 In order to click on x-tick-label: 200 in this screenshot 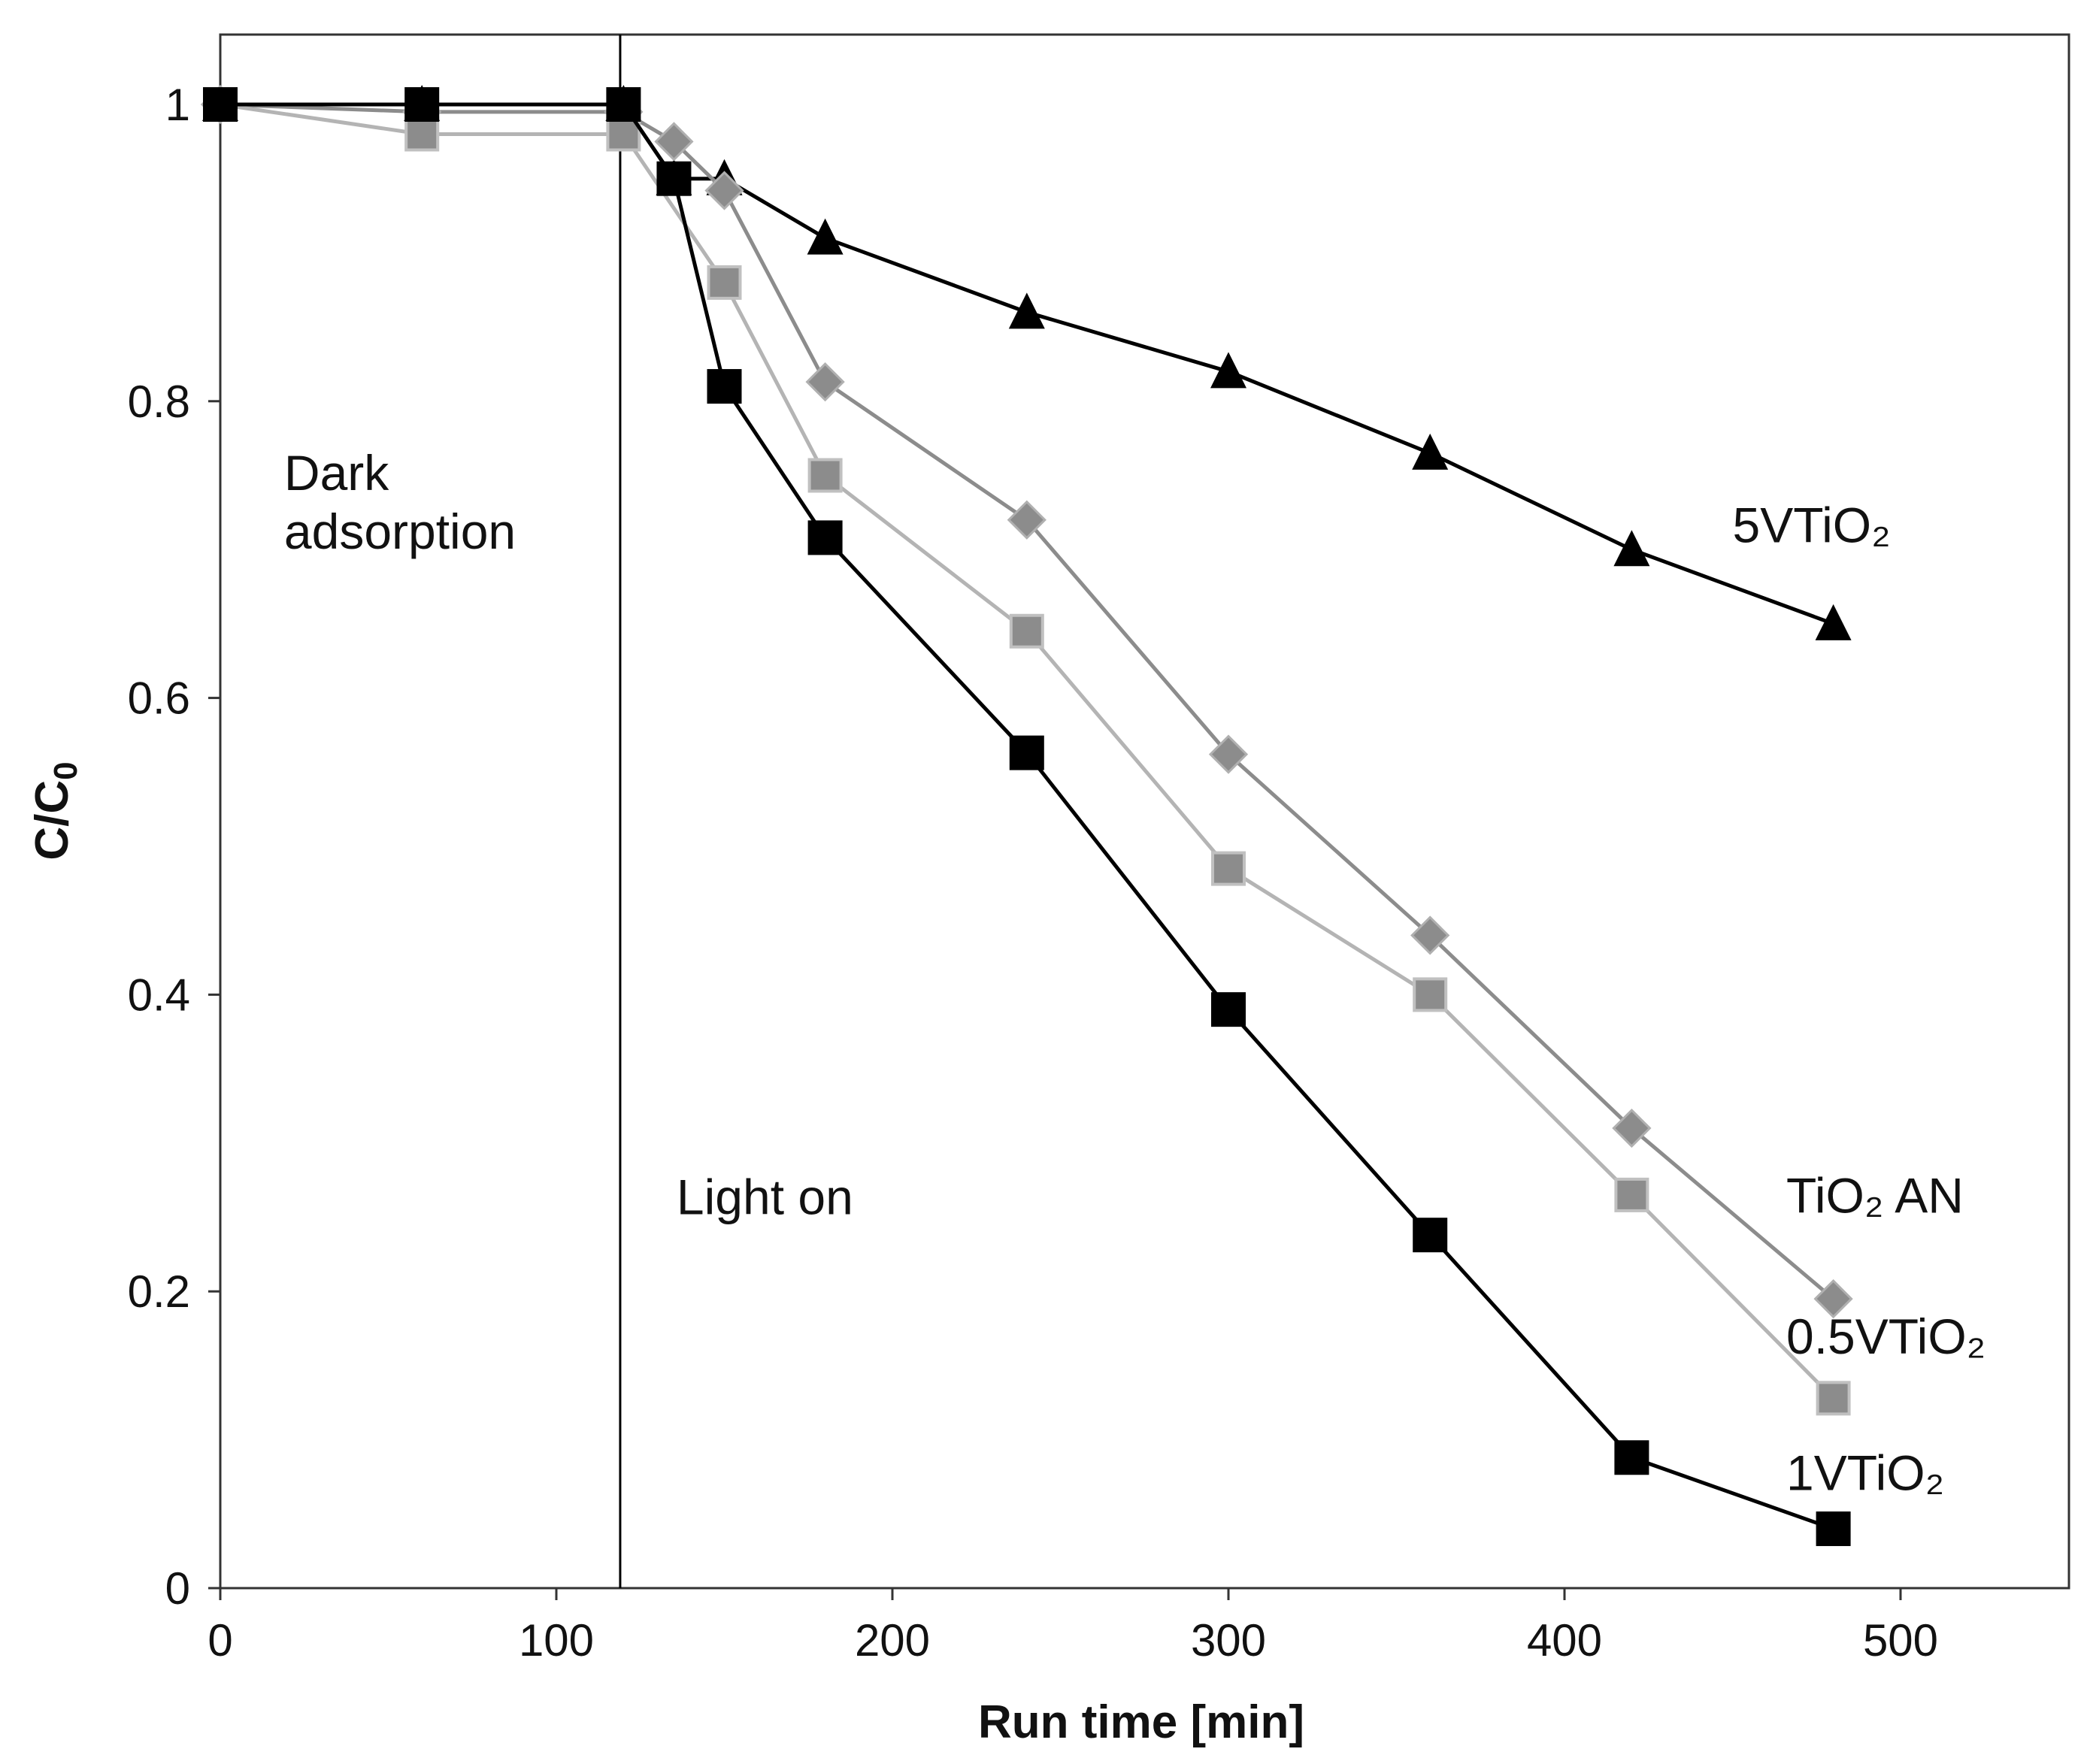, I will do `click(892, 1640)`.